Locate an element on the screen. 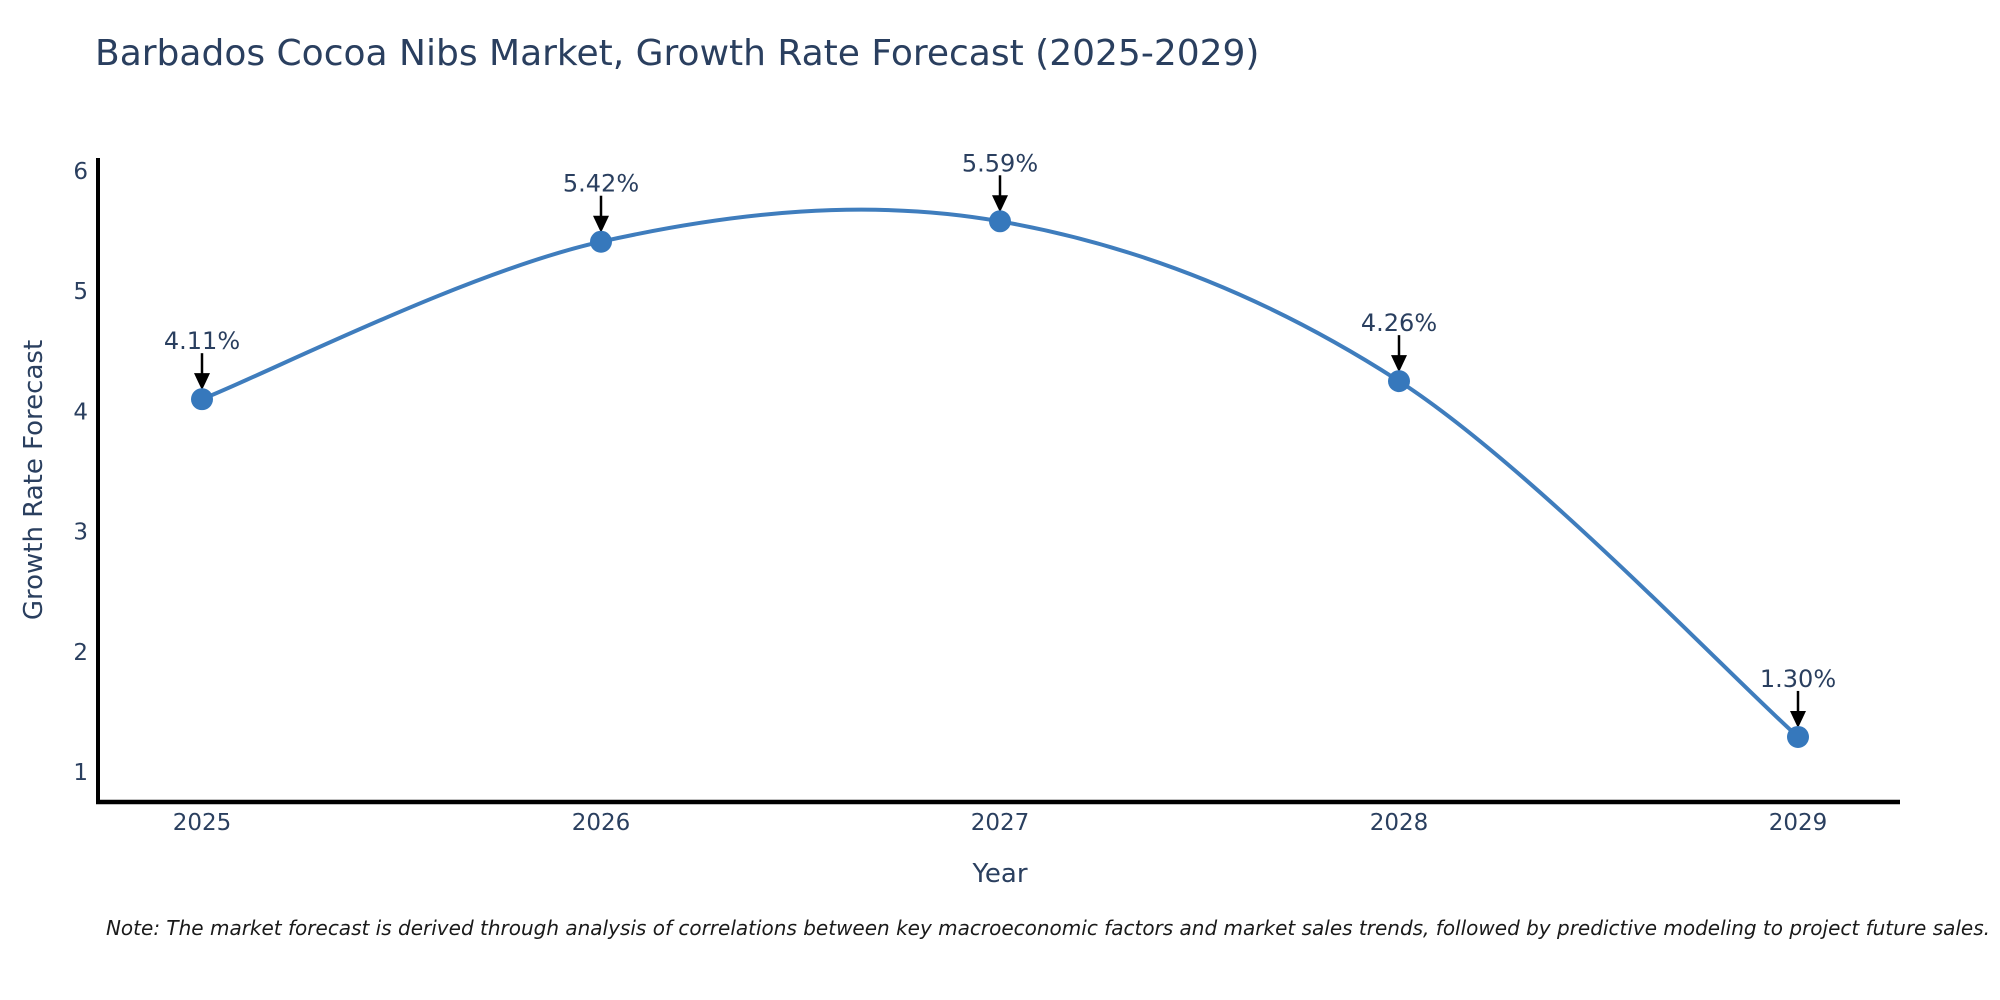 The height and width of the screenshot is (1000, 2000). data-label: 1.30% is located at coordinates (1798, 679).